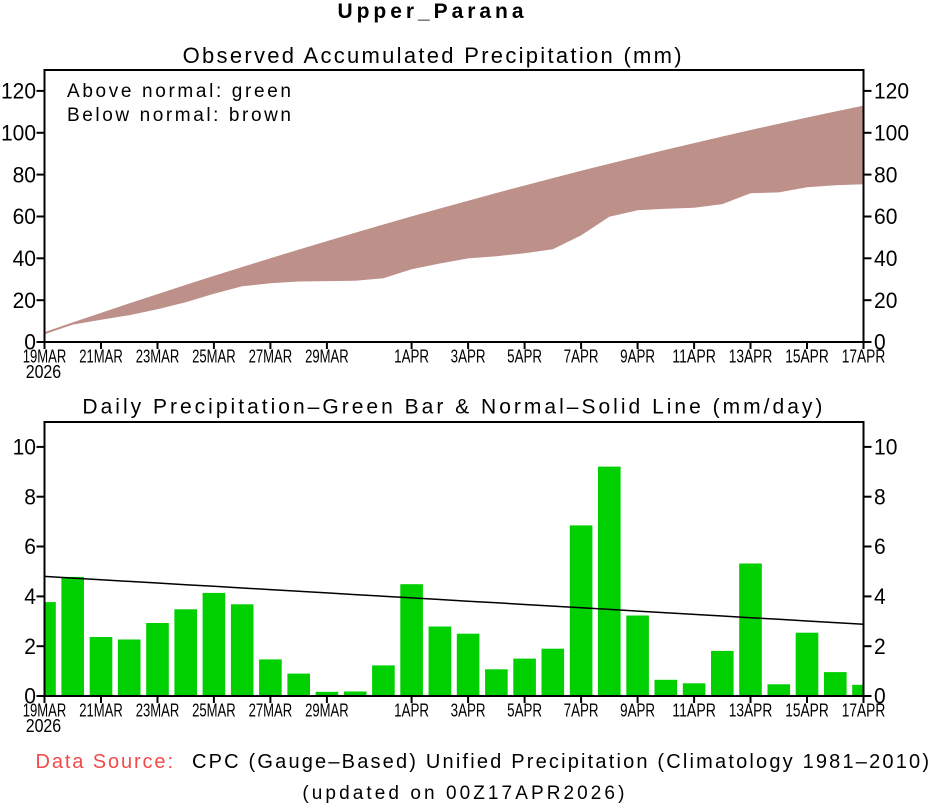 The image size is (933, 809). I want to click on svg-text: Data Source:, so click(105, 762).